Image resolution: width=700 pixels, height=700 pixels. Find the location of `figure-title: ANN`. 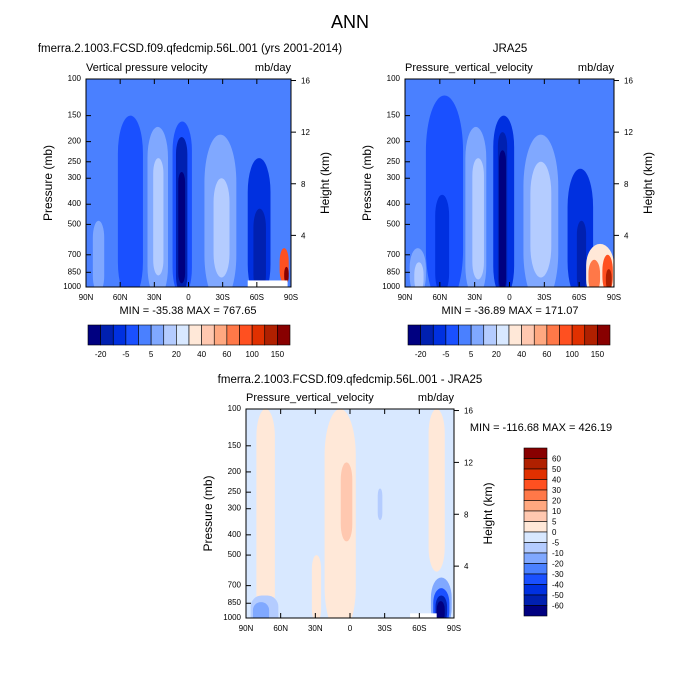

figure-title: ANN is located at coordinates (350, 22).